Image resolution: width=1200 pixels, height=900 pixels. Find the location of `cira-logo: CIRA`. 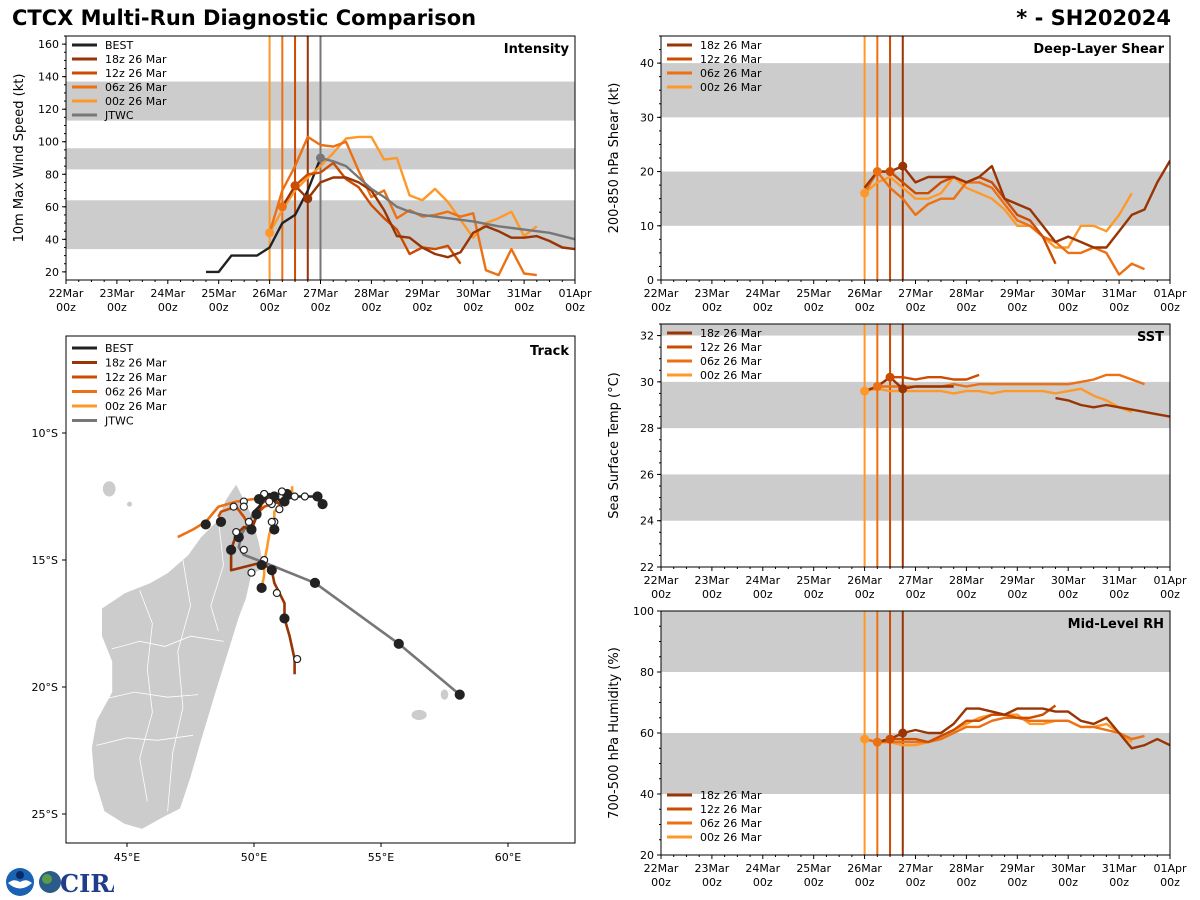

cira-logo: CIRA is located at coordinates (60, 883).